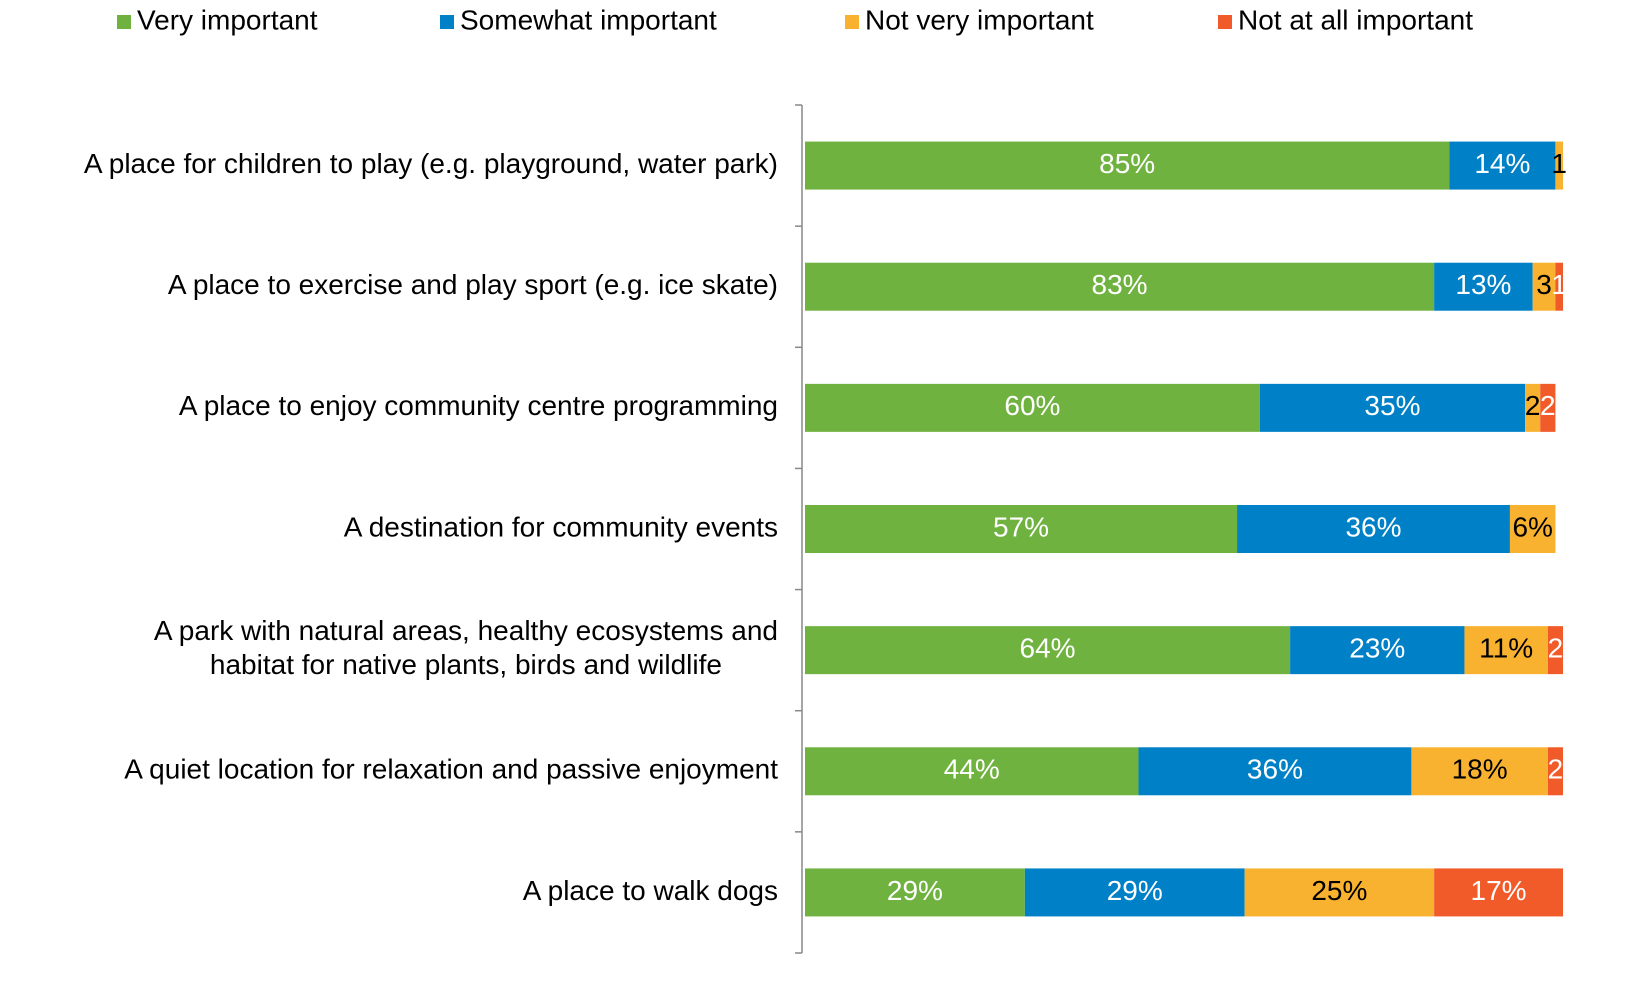 The width and height of the screenshot is (1627, 987). What do you see at coordinates (979, 19) in the screenshot?
I see `legend-label: Not very important` at bounding box center [979, 19].